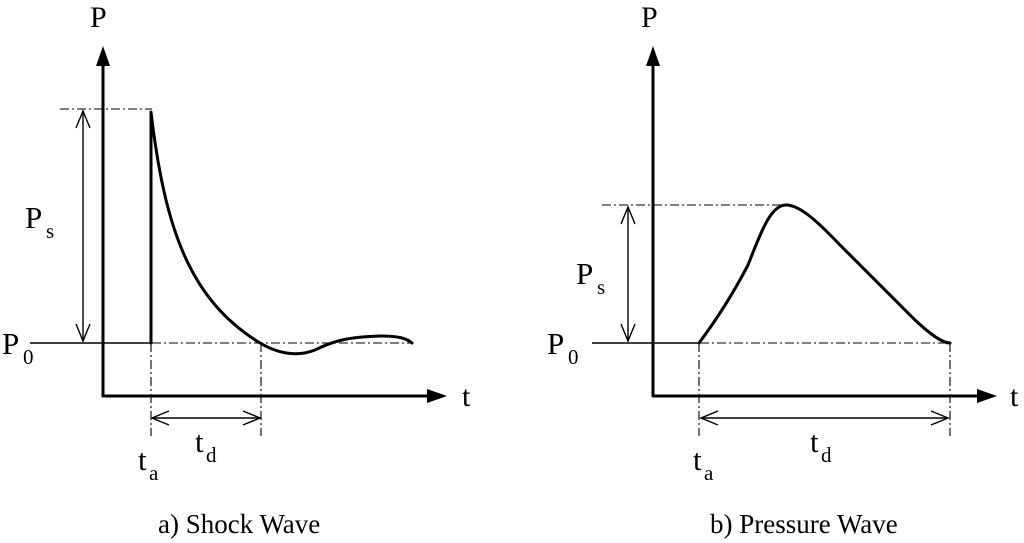 The width and height of the screenshot is (1024, 543). I want to click on pressure-y-axis-arrowhead, so click(653, 56).